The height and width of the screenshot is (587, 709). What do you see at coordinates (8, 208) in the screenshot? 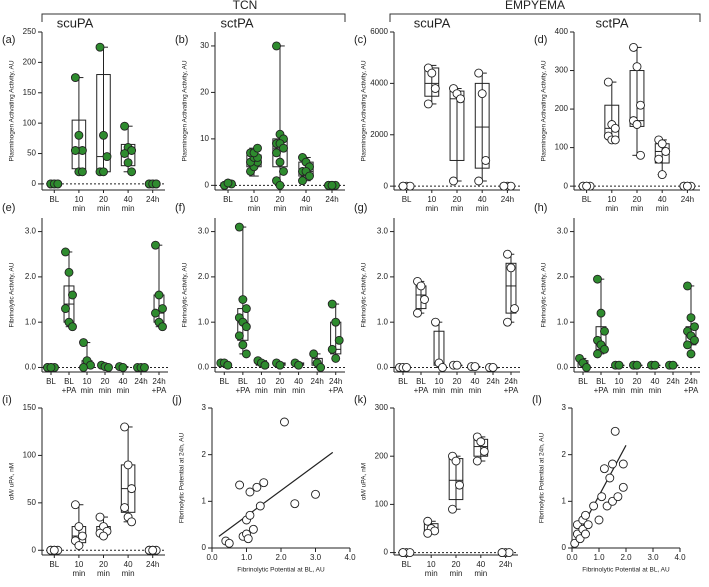
I see `panel-label: (e)` at bounding box center [8, 208].